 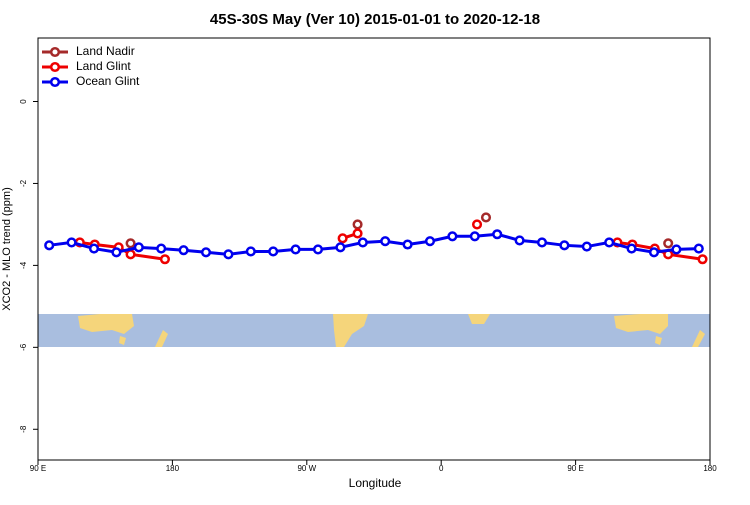 I want to click on ocean, so click(x=374, y=330).